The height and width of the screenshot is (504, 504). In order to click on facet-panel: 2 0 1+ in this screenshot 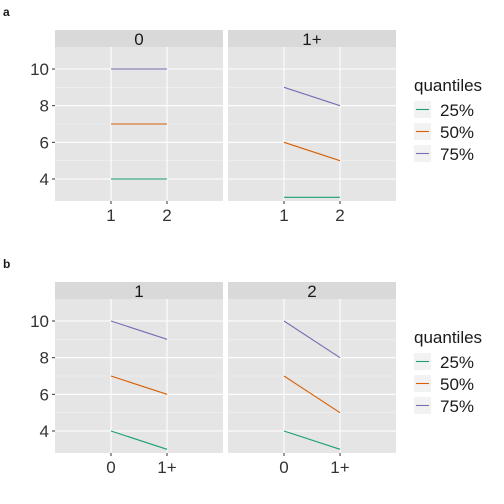, I will do `click(312, 379)`.